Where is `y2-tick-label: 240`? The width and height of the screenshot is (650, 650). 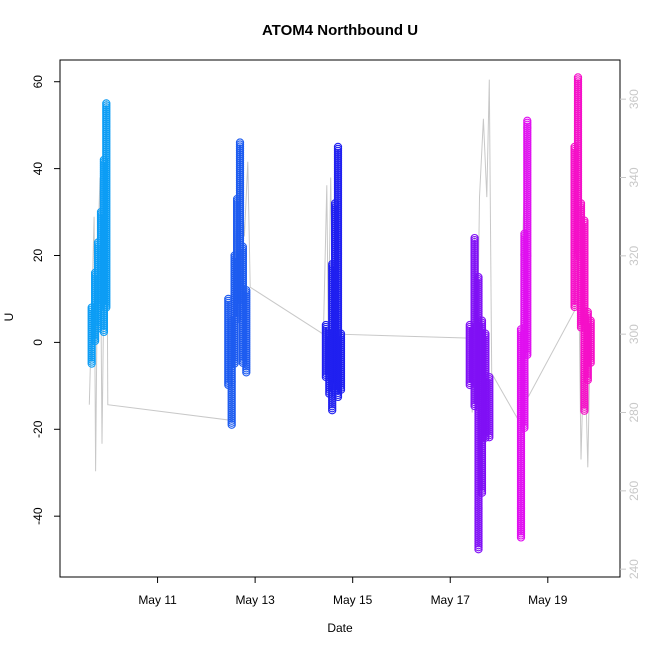 y2-tick-label: 240 is located at coordinates (634, 569).